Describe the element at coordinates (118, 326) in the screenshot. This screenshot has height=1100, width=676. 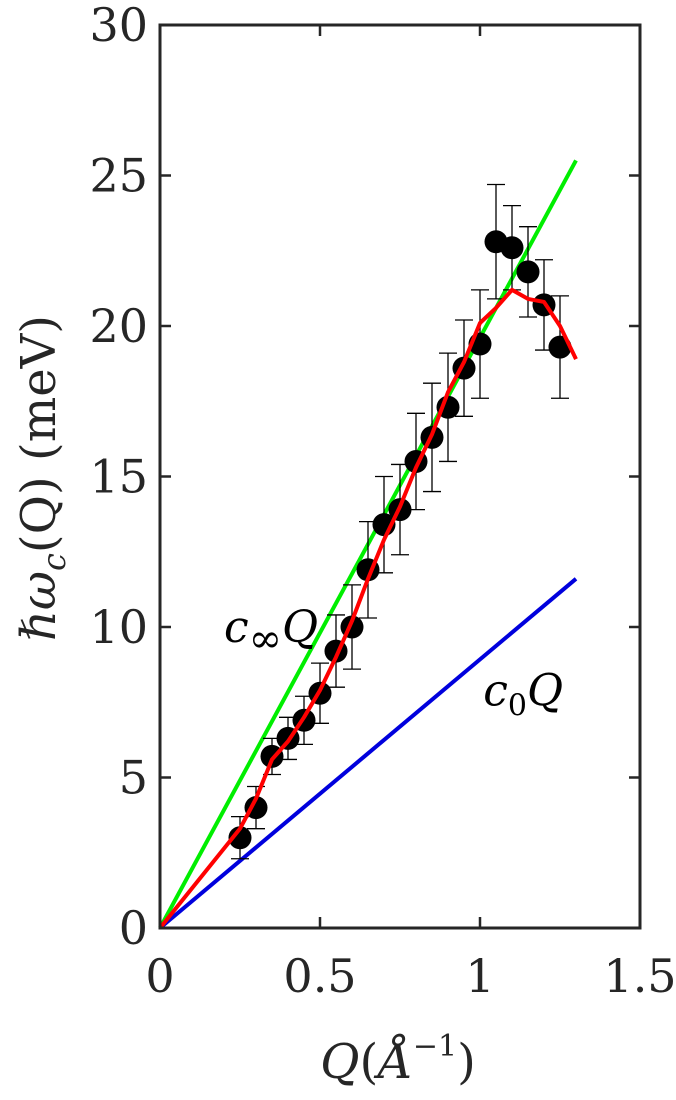
I see `y-tick-label: 20` at that location.